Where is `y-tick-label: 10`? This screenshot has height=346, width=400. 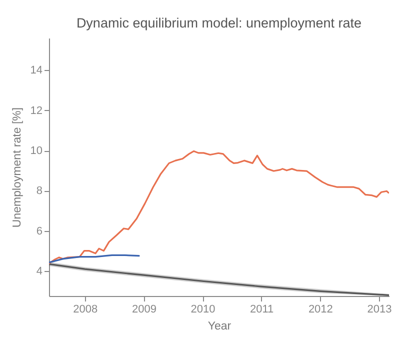 y-tick-label: 10 is located at coordinates (36, 151).